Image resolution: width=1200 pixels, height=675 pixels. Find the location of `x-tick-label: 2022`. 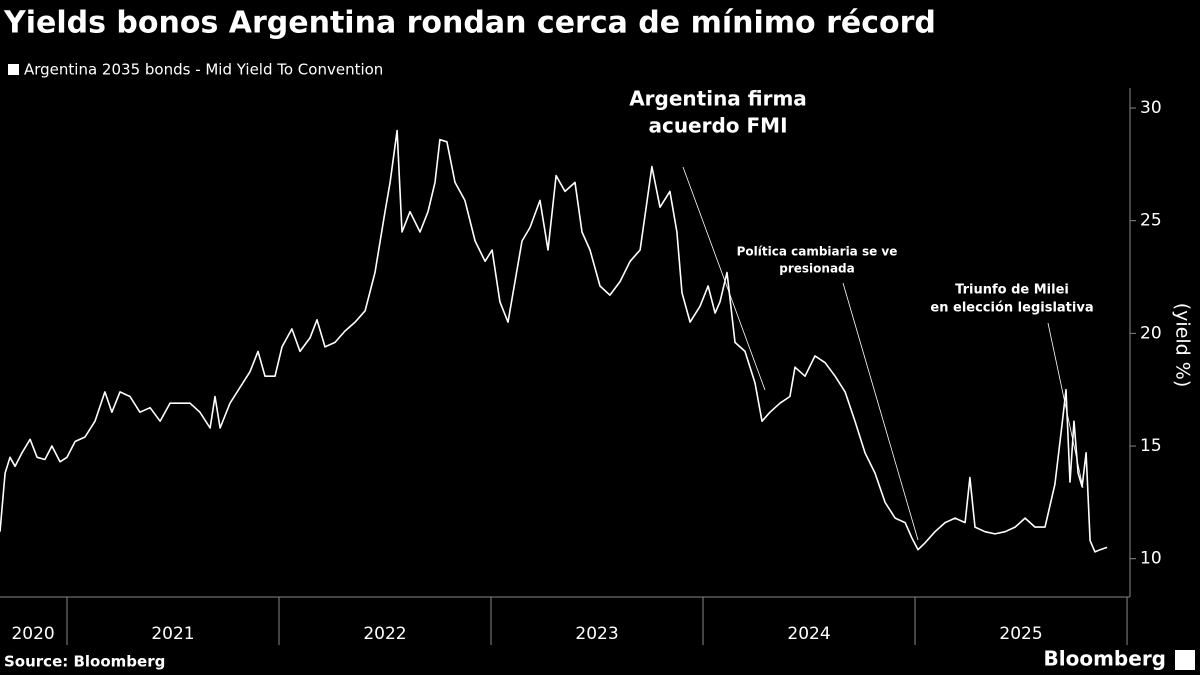

x-tick-label: 2022 is located at coordinates (384, 634).